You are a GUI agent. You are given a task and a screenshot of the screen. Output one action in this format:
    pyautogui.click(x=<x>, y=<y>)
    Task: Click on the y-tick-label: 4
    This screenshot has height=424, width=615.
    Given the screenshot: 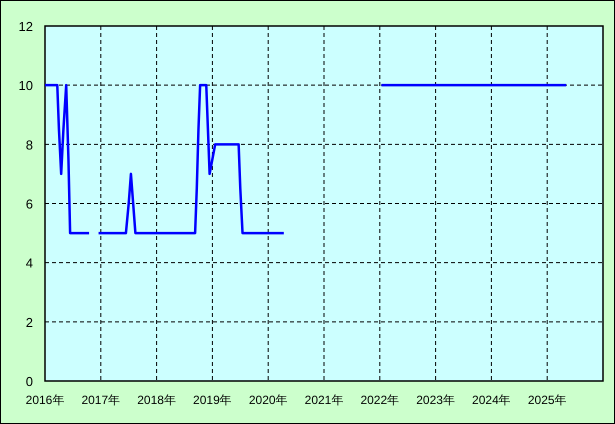 What is the action you would take?
    pyautogui.click(x=29, y=263)
    